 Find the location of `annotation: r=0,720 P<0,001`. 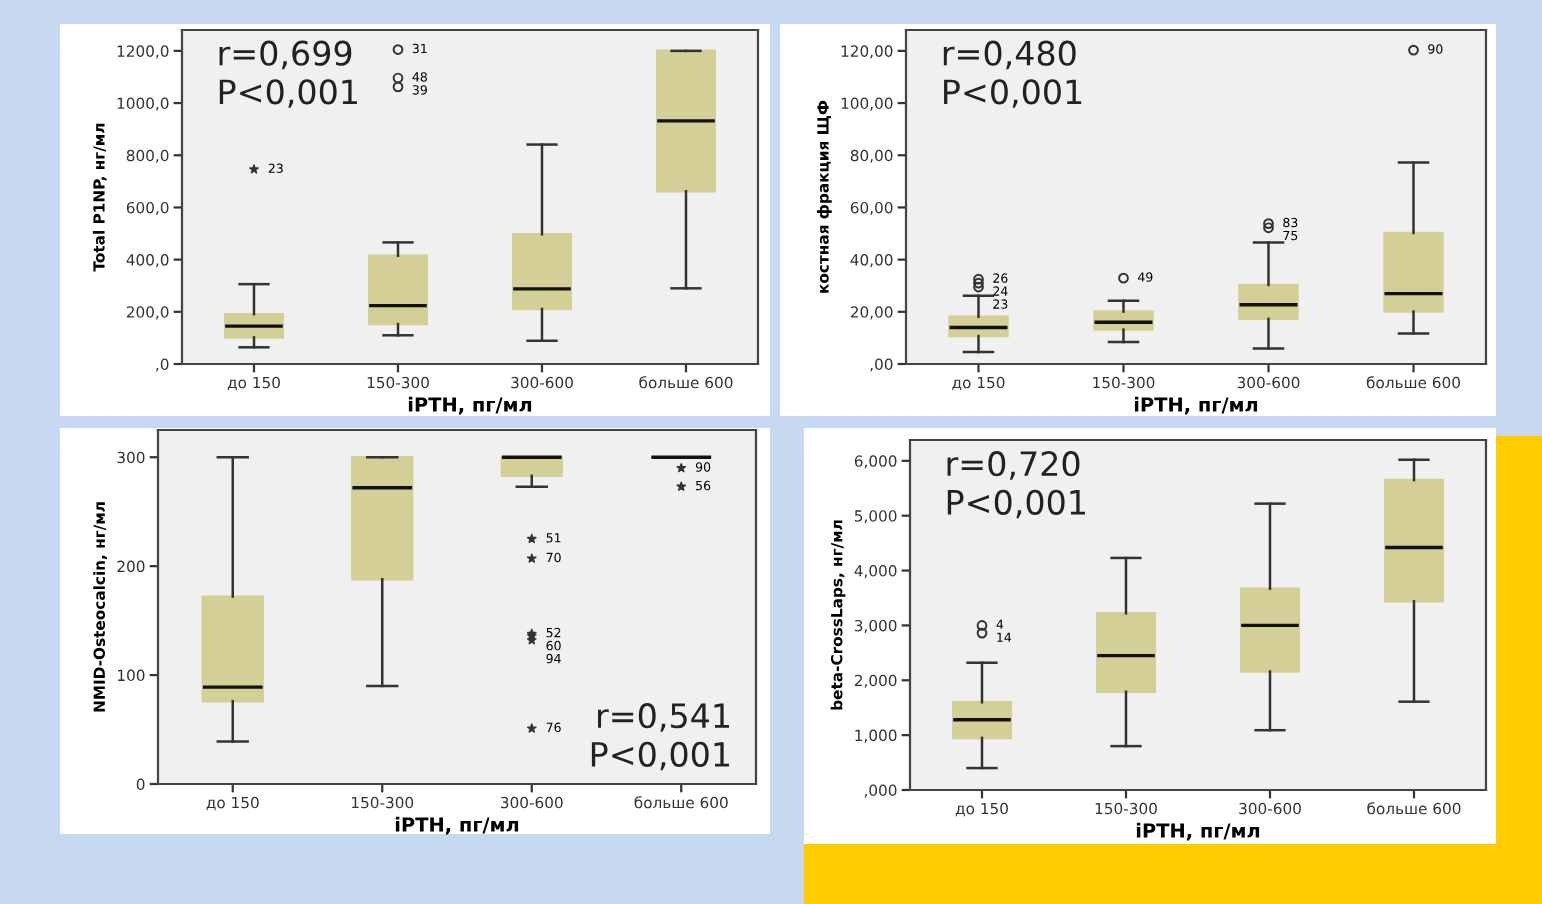

annotation: r=0,720 P<0,001 is located at coordinates (1016, 485).